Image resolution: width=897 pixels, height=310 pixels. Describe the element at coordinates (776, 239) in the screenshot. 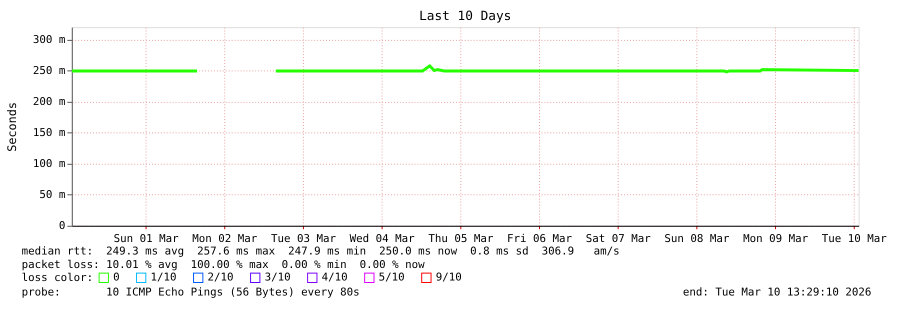

I see `x-tick-label: Mon 09 Mar` at that location.